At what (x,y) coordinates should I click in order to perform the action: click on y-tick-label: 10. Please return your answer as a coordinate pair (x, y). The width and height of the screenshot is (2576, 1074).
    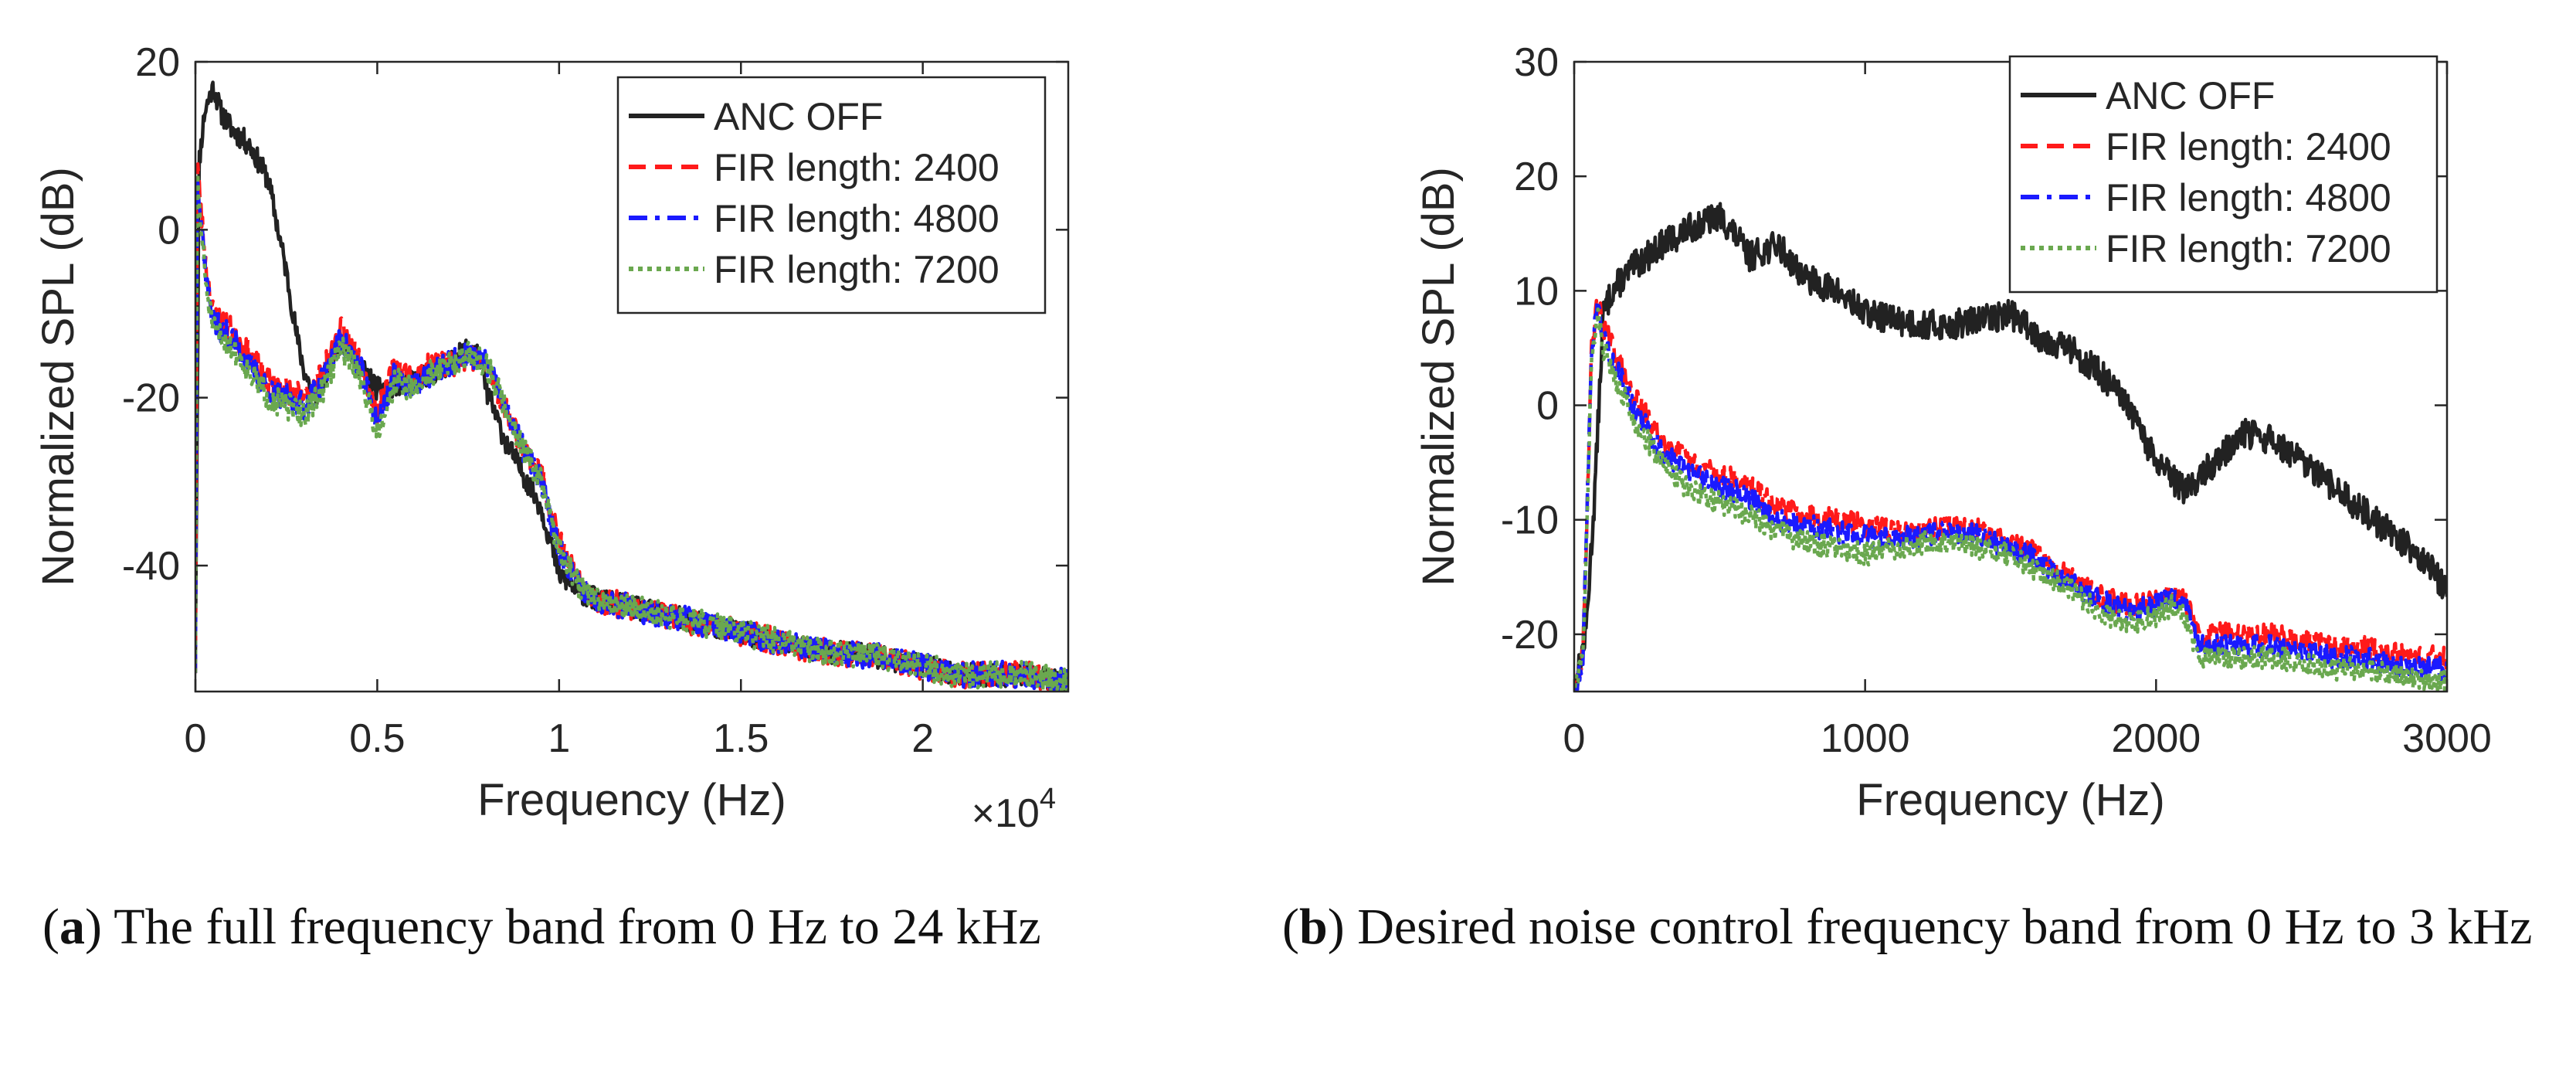
    Looking at the image, I should click on (1536, 291).